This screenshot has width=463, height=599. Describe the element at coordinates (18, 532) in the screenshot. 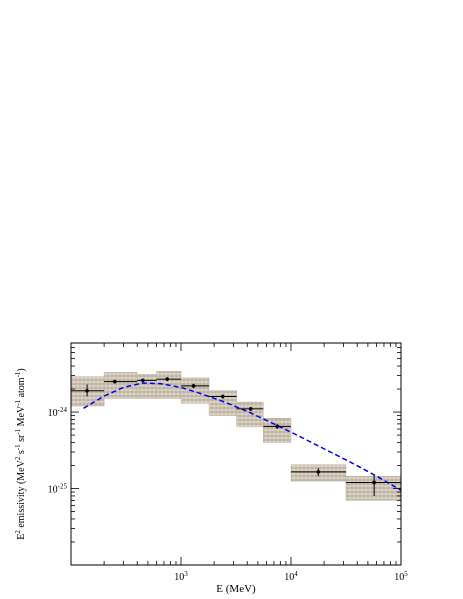

I see `ylabel-base-sup: 2` at that location.